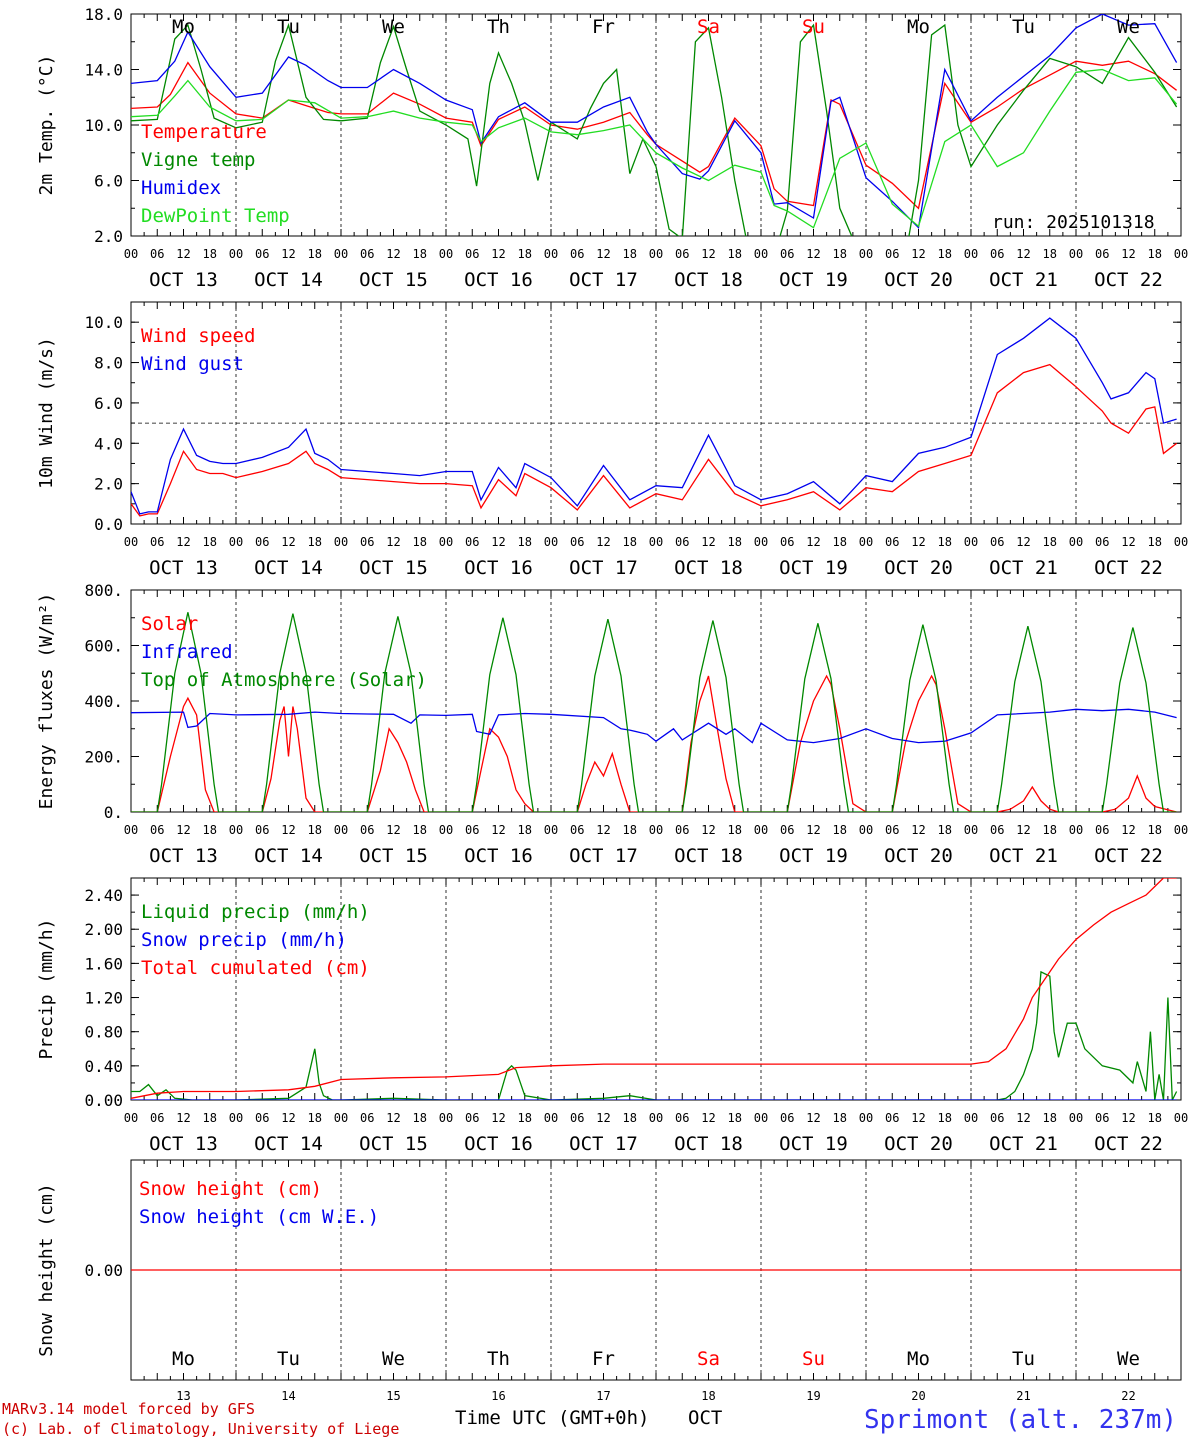 The width and height of the screenshot is (1194, 1440). What do you see at coordinates (393, 1359) in the screenshot?
I see `weekday-bottom-label: We` at bounding box center [393, 1359].